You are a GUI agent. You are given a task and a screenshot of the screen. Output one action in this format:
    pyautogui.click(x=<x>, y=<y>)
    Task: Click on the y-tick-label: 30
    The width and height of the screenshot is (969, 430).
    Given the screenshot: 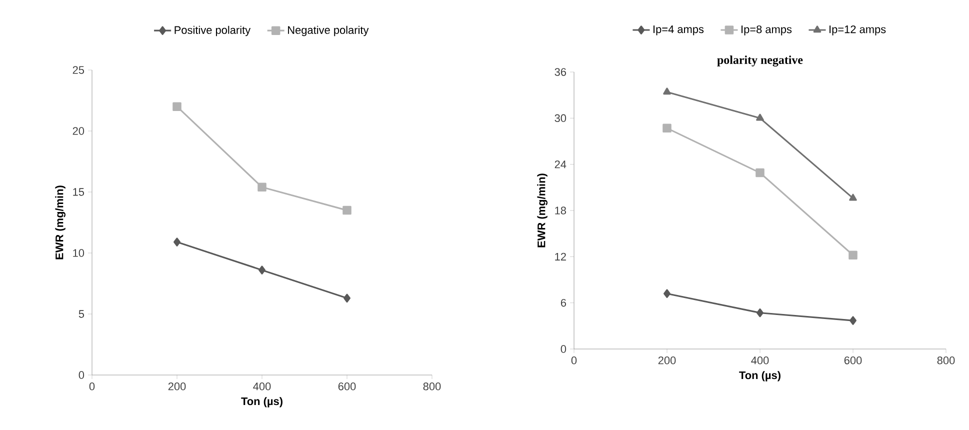 What is the action you would take?
    pyautogui.click(x=560, y=118)
    